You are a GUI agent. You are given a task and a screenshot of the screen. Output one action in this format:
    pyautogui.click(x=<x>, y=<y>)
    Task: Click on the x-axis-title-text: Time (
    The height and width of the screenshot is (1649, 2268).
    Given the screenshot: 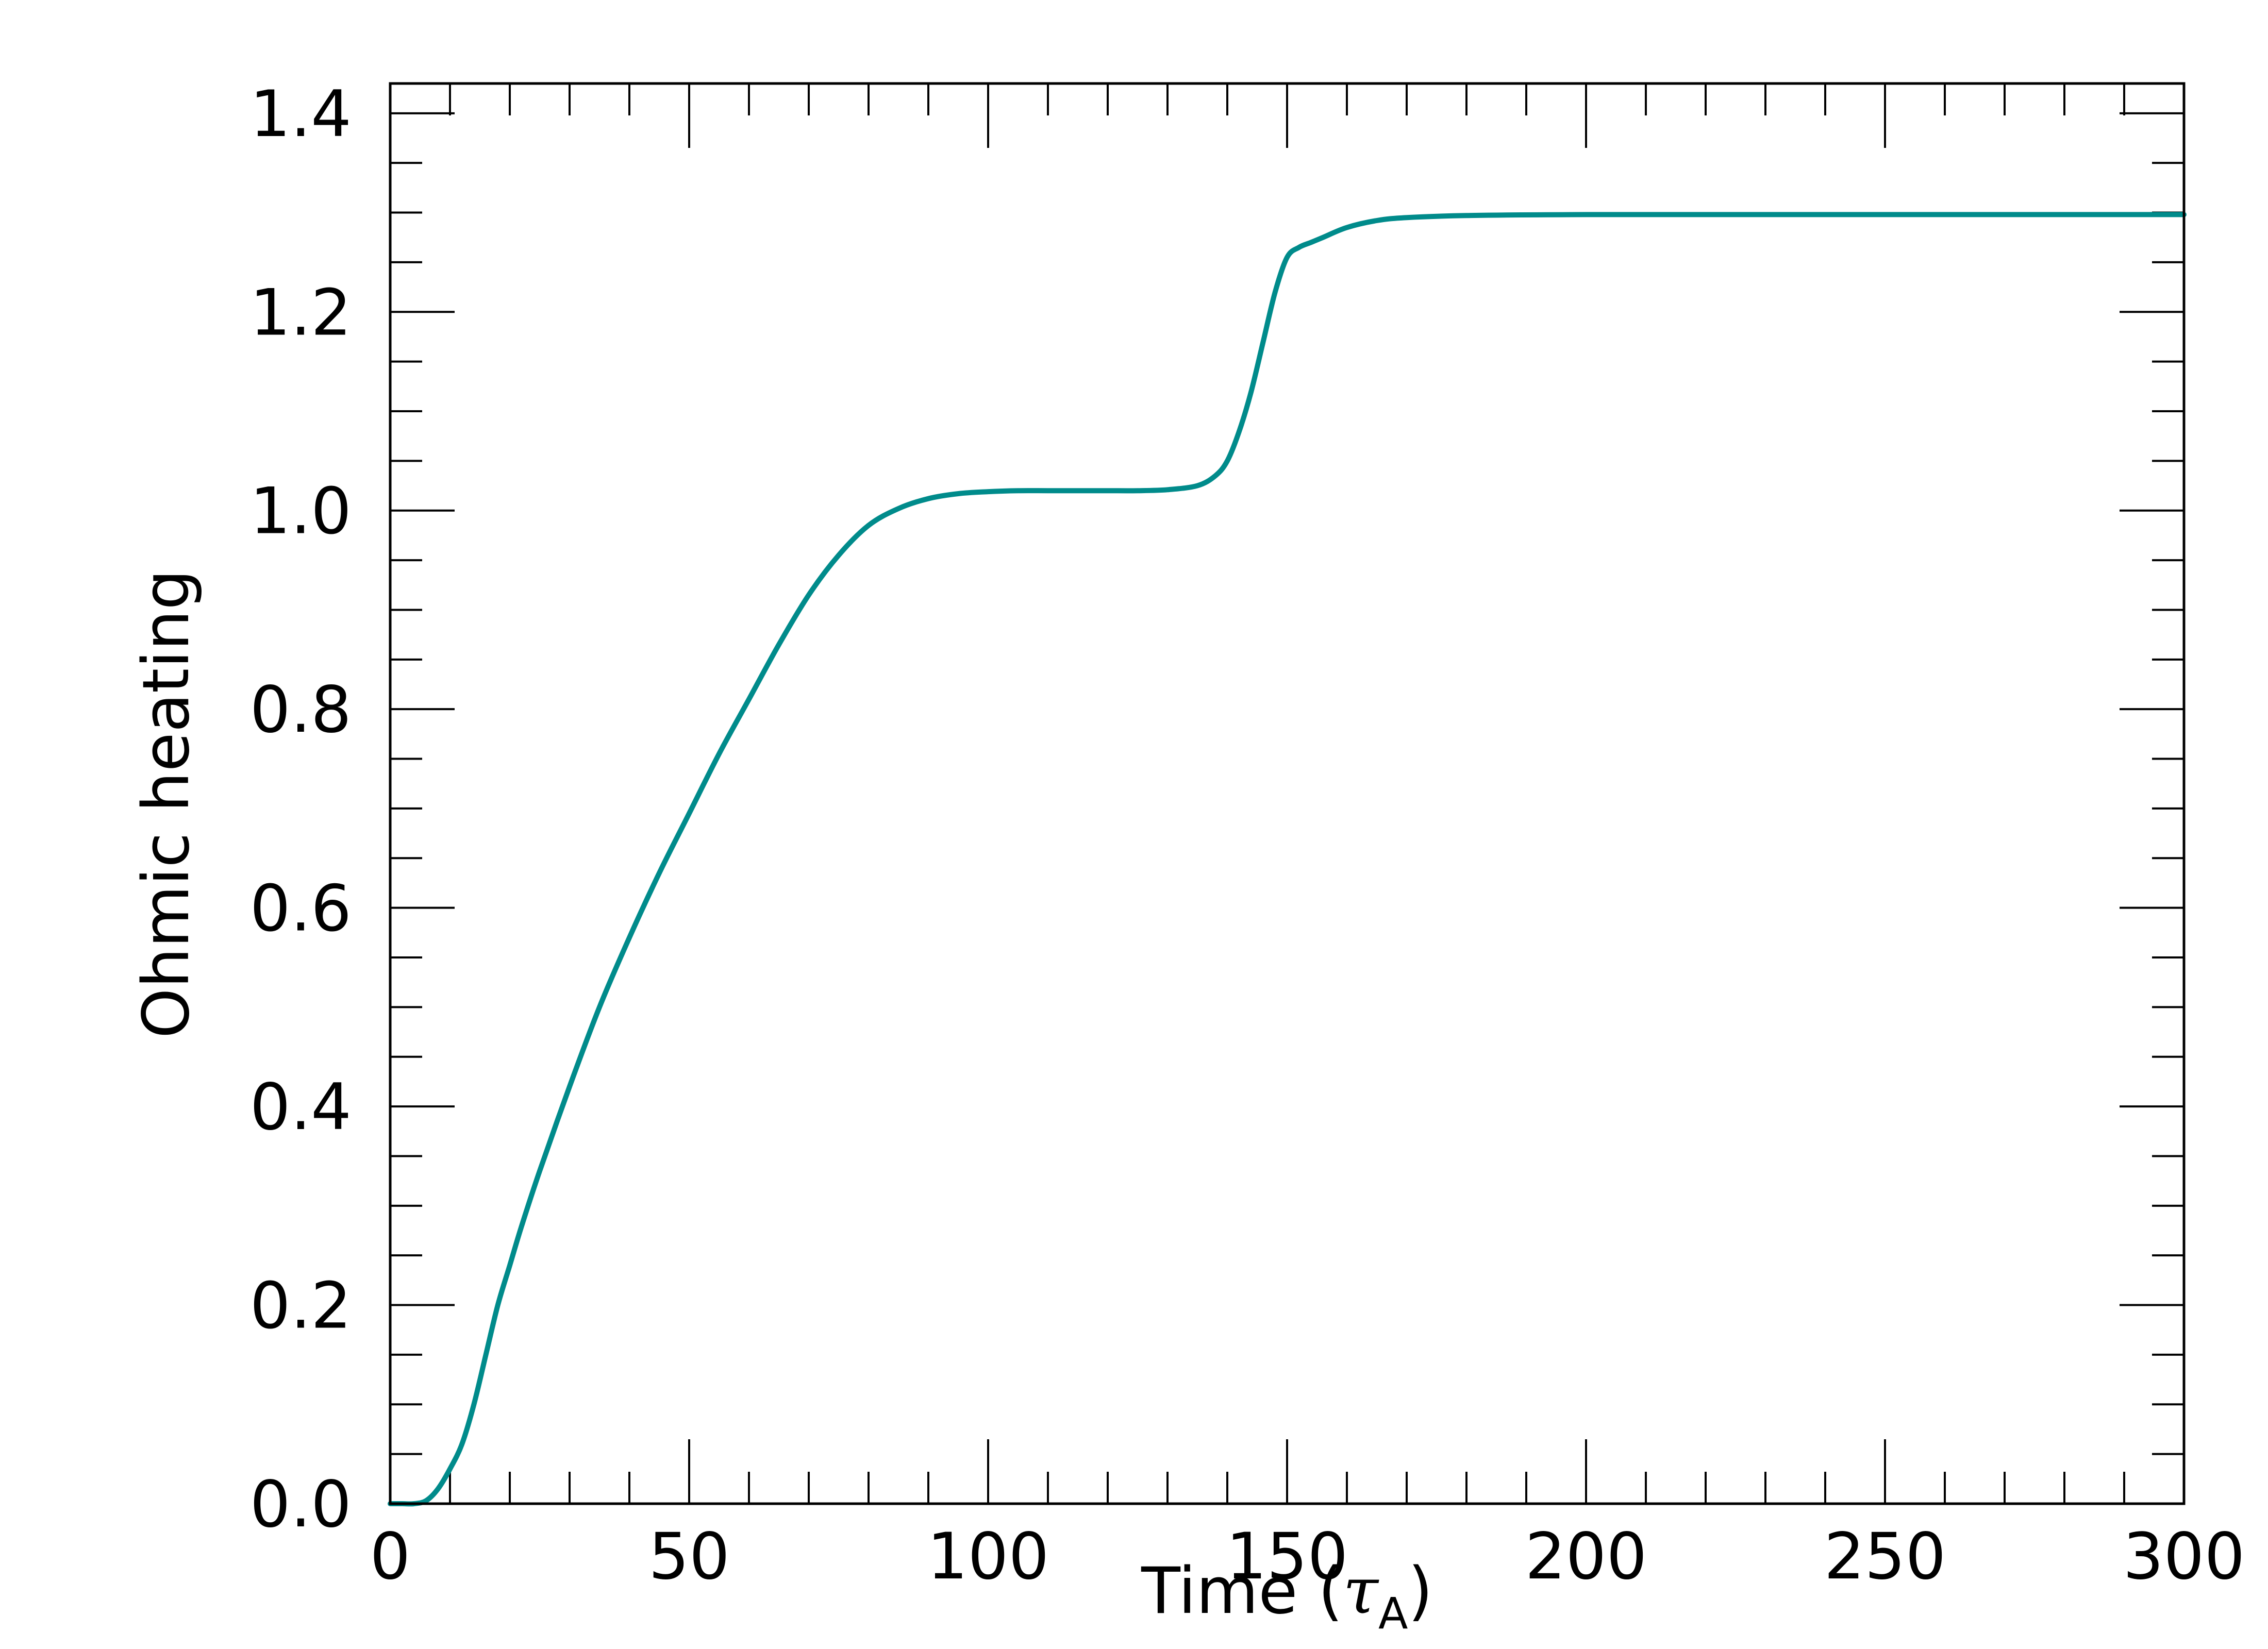 What is the action you would take?
    pyautogui.click(x=1242, y=1591)
    